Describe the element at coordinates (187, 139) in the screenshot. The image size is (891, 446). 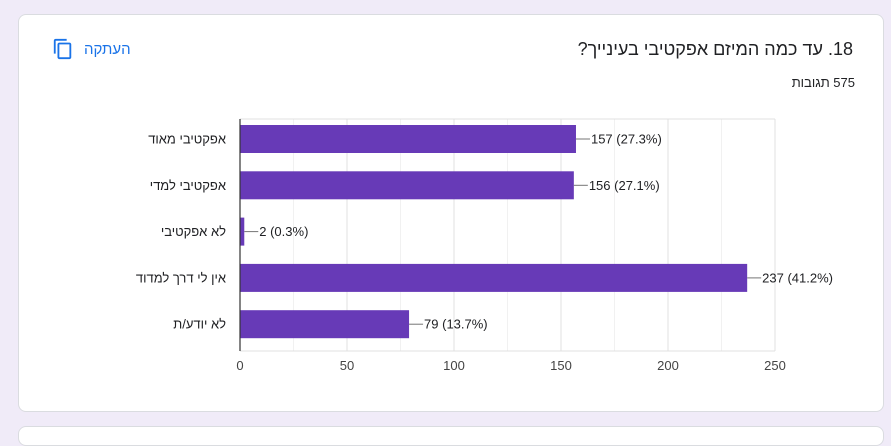
I see `category-label: אפקטיבי מאוד` at that location.